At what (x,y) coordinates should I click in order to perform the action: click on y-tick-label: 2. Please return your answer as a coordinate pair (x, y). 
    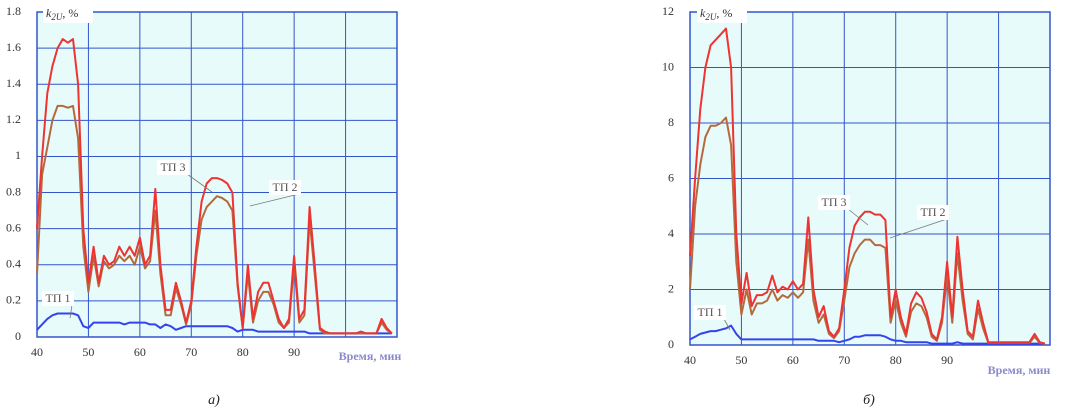
    Looking at the image, I should click on (671, 288).